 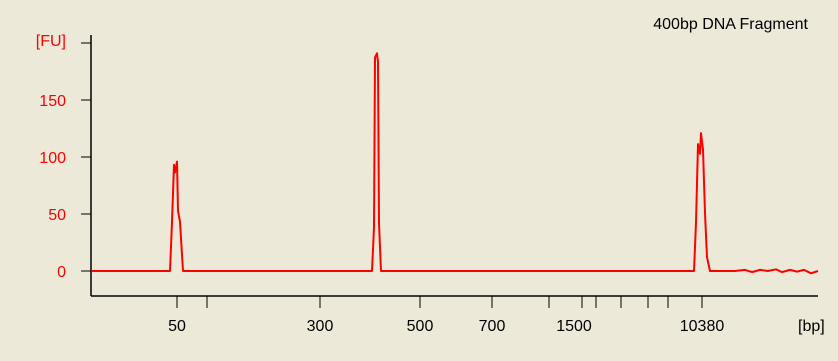 What do you see at coordinates (51, 41) in the screenshot?
I see `y-axis-label: [FU]` at bounding box center [51, 41].